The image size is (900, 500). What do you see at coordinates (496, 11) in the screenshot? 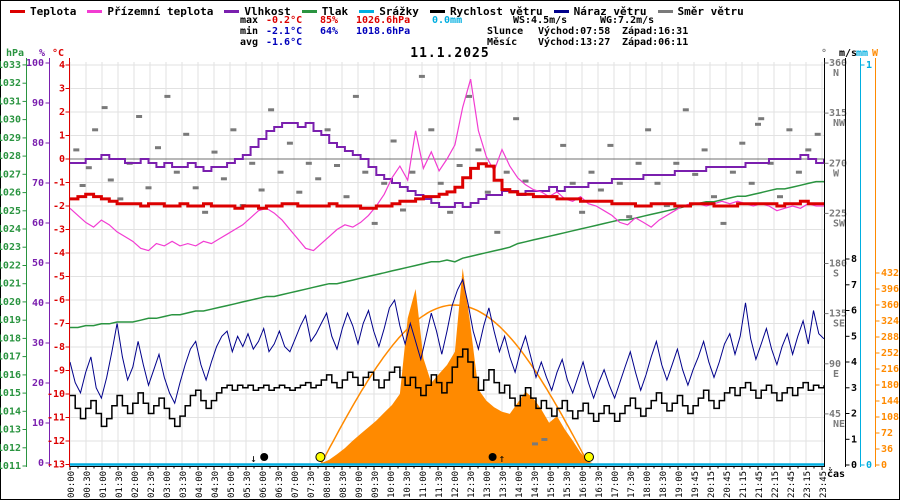
I see `legend-label: Rychlost větru` at bounding box center [496, 11].